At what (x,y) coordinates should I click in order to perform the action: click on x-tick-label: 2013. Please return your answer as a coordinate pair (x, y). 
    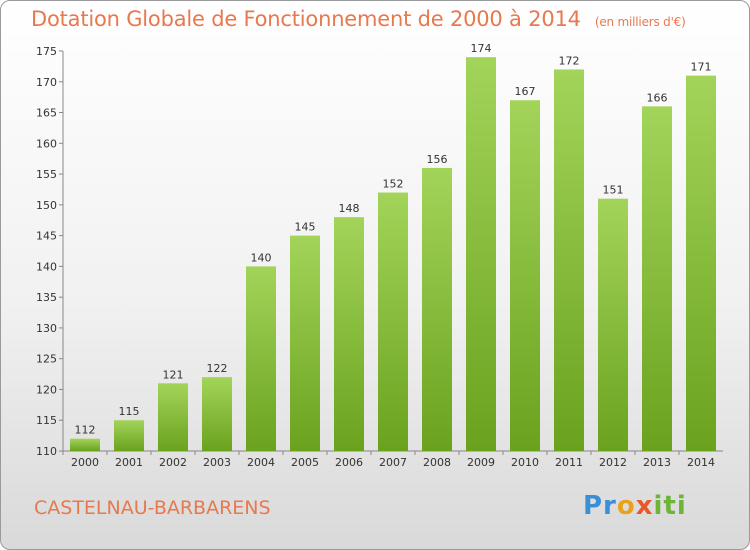
    Looking at the image, I should click on (657, 462).